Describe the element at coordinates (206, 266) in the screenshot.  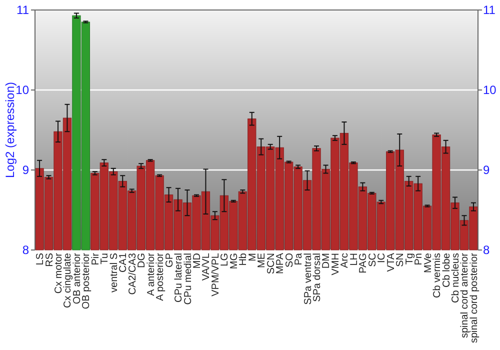
I see `x-tick-label: VA/VL` at that location.